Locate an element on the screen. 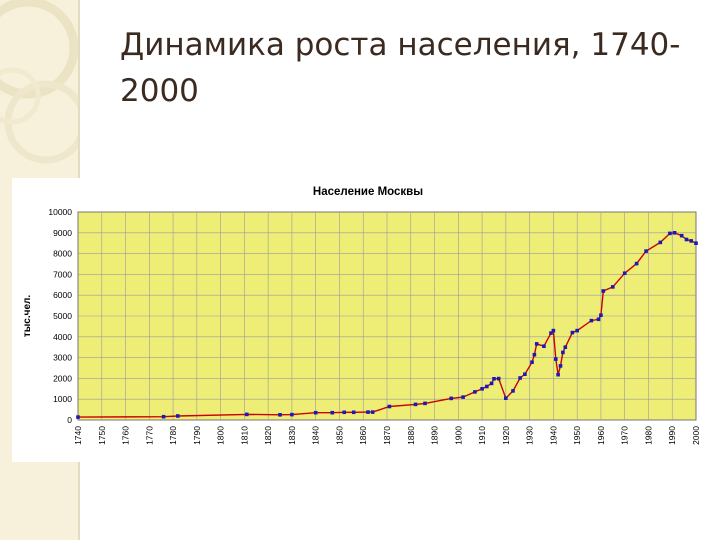  x-tick-label: 1780 is located at coordinates (173, 435).